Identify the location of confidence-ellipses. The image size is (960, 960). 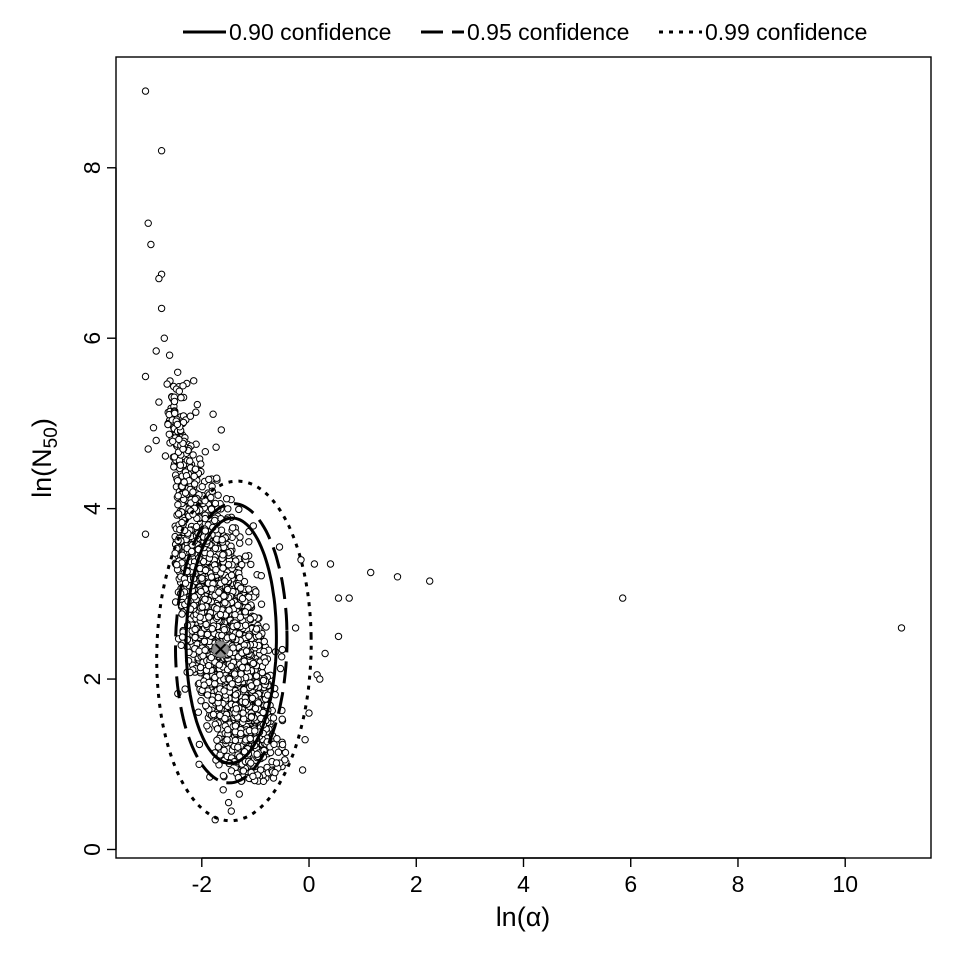
(234, 651).